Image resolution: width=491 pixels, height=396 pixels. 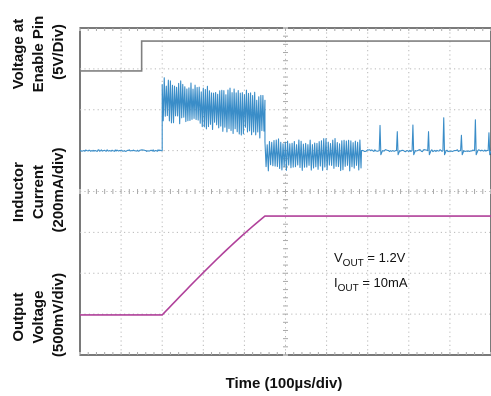 What do you see at coordinates (18, 317) in the screenshot?
I see `ylabel-output-line-1: Output` at bounding box center [18, 317].